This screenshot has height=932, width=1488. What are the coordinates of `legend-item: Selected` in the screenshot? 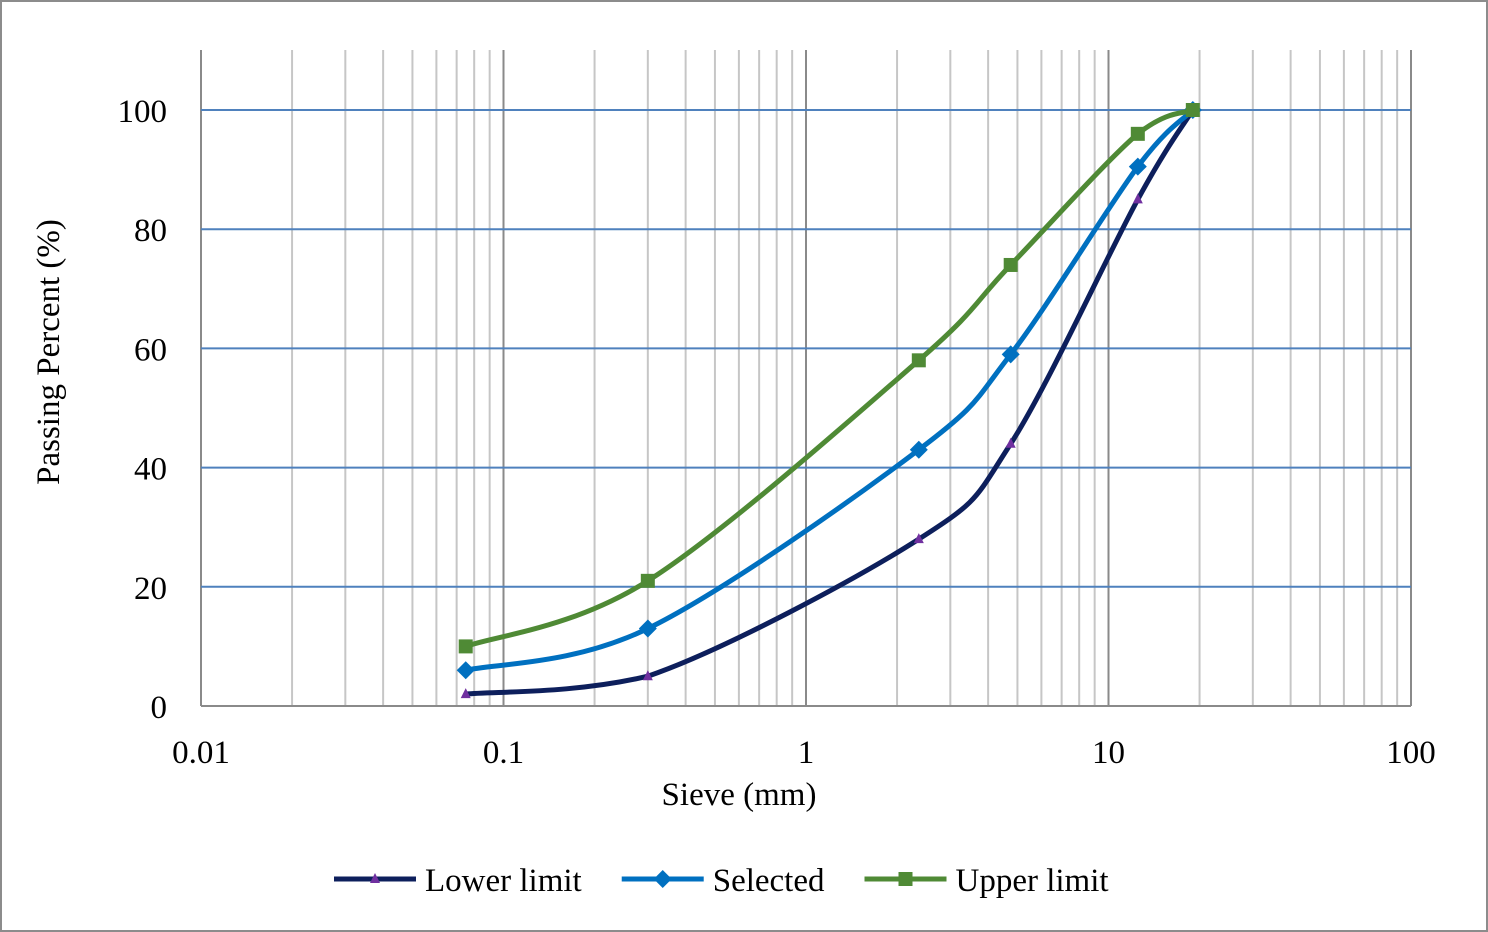 It's located at (723, 881).